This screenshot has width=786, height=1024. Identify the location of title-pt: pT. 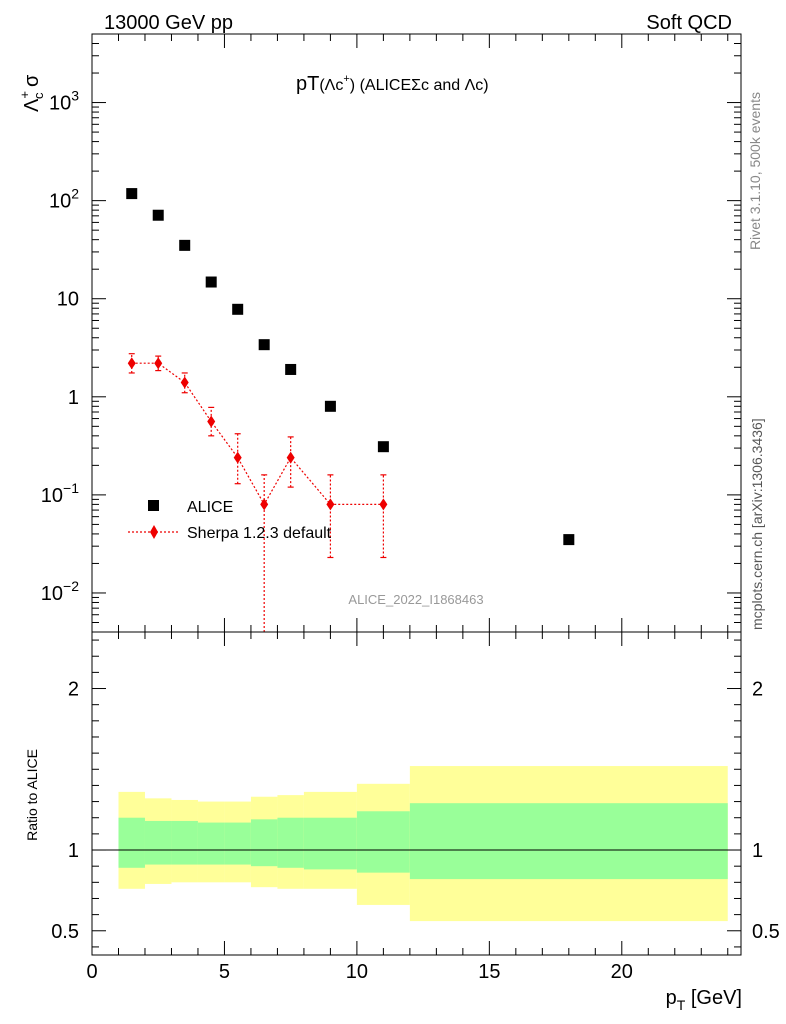
(307, 84).